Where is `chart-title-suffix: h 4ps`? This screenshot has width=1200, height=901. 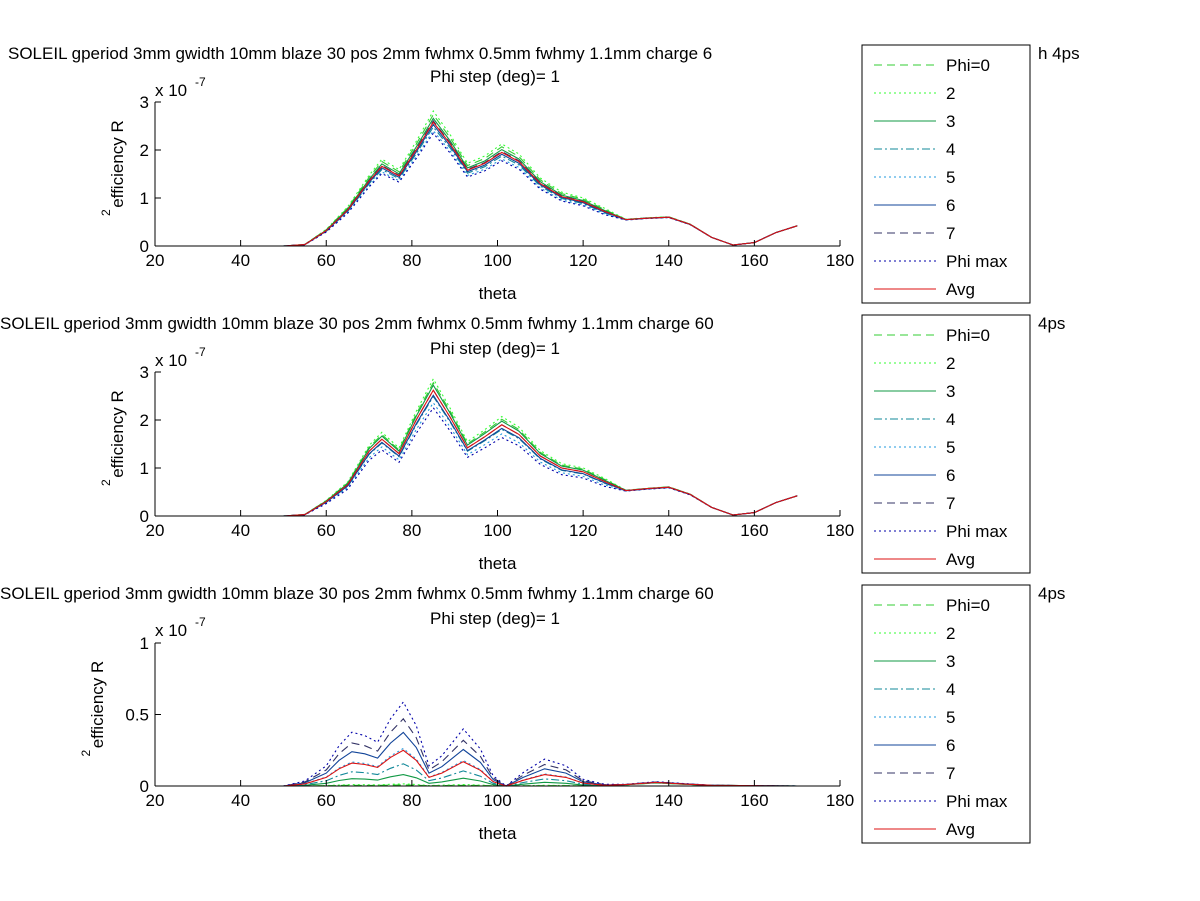
chart-title-suffix: h 4ps is located at coordinates (1059, 53).